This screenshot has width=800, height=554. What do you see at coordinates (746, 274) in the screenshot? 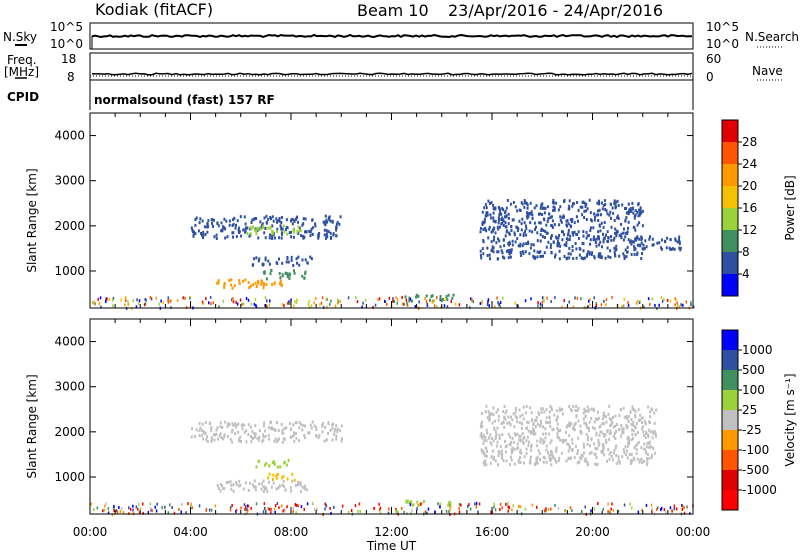
I see `colorbar-tick-label: 4` at bounding box center [746, 274].